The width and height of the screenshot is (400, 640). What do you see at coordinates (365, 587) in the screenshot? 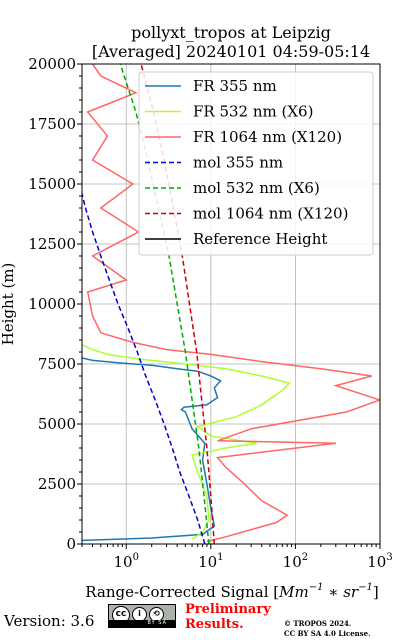
I see `x-axis-label-exp2: −1` at bounding box center [365, 587].